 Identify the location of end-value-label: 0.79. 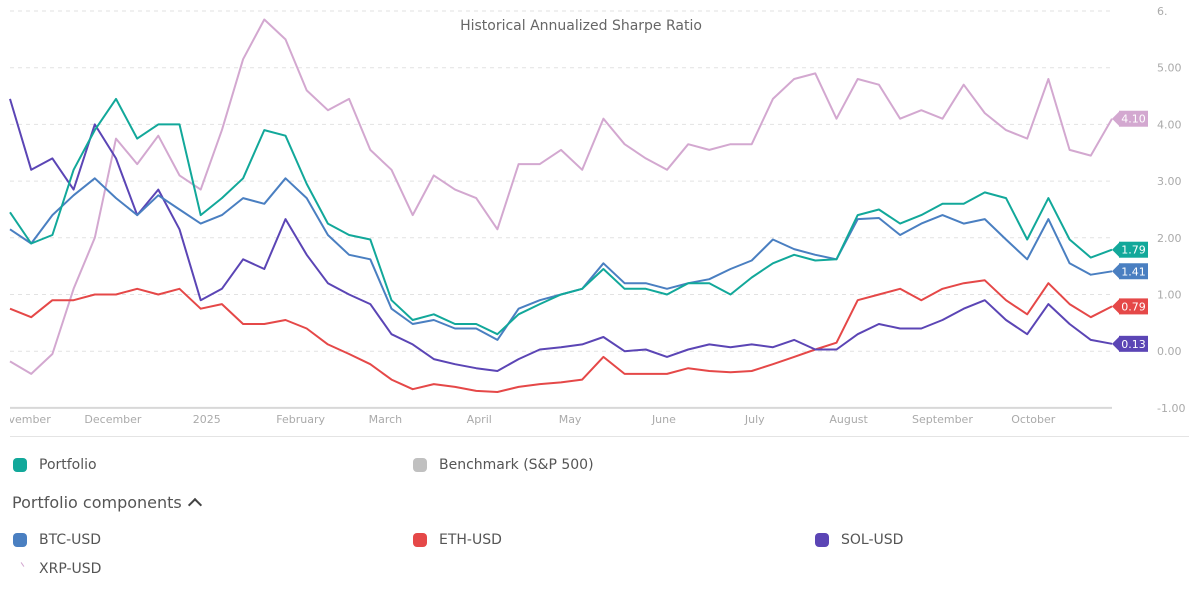
(1133, 306).